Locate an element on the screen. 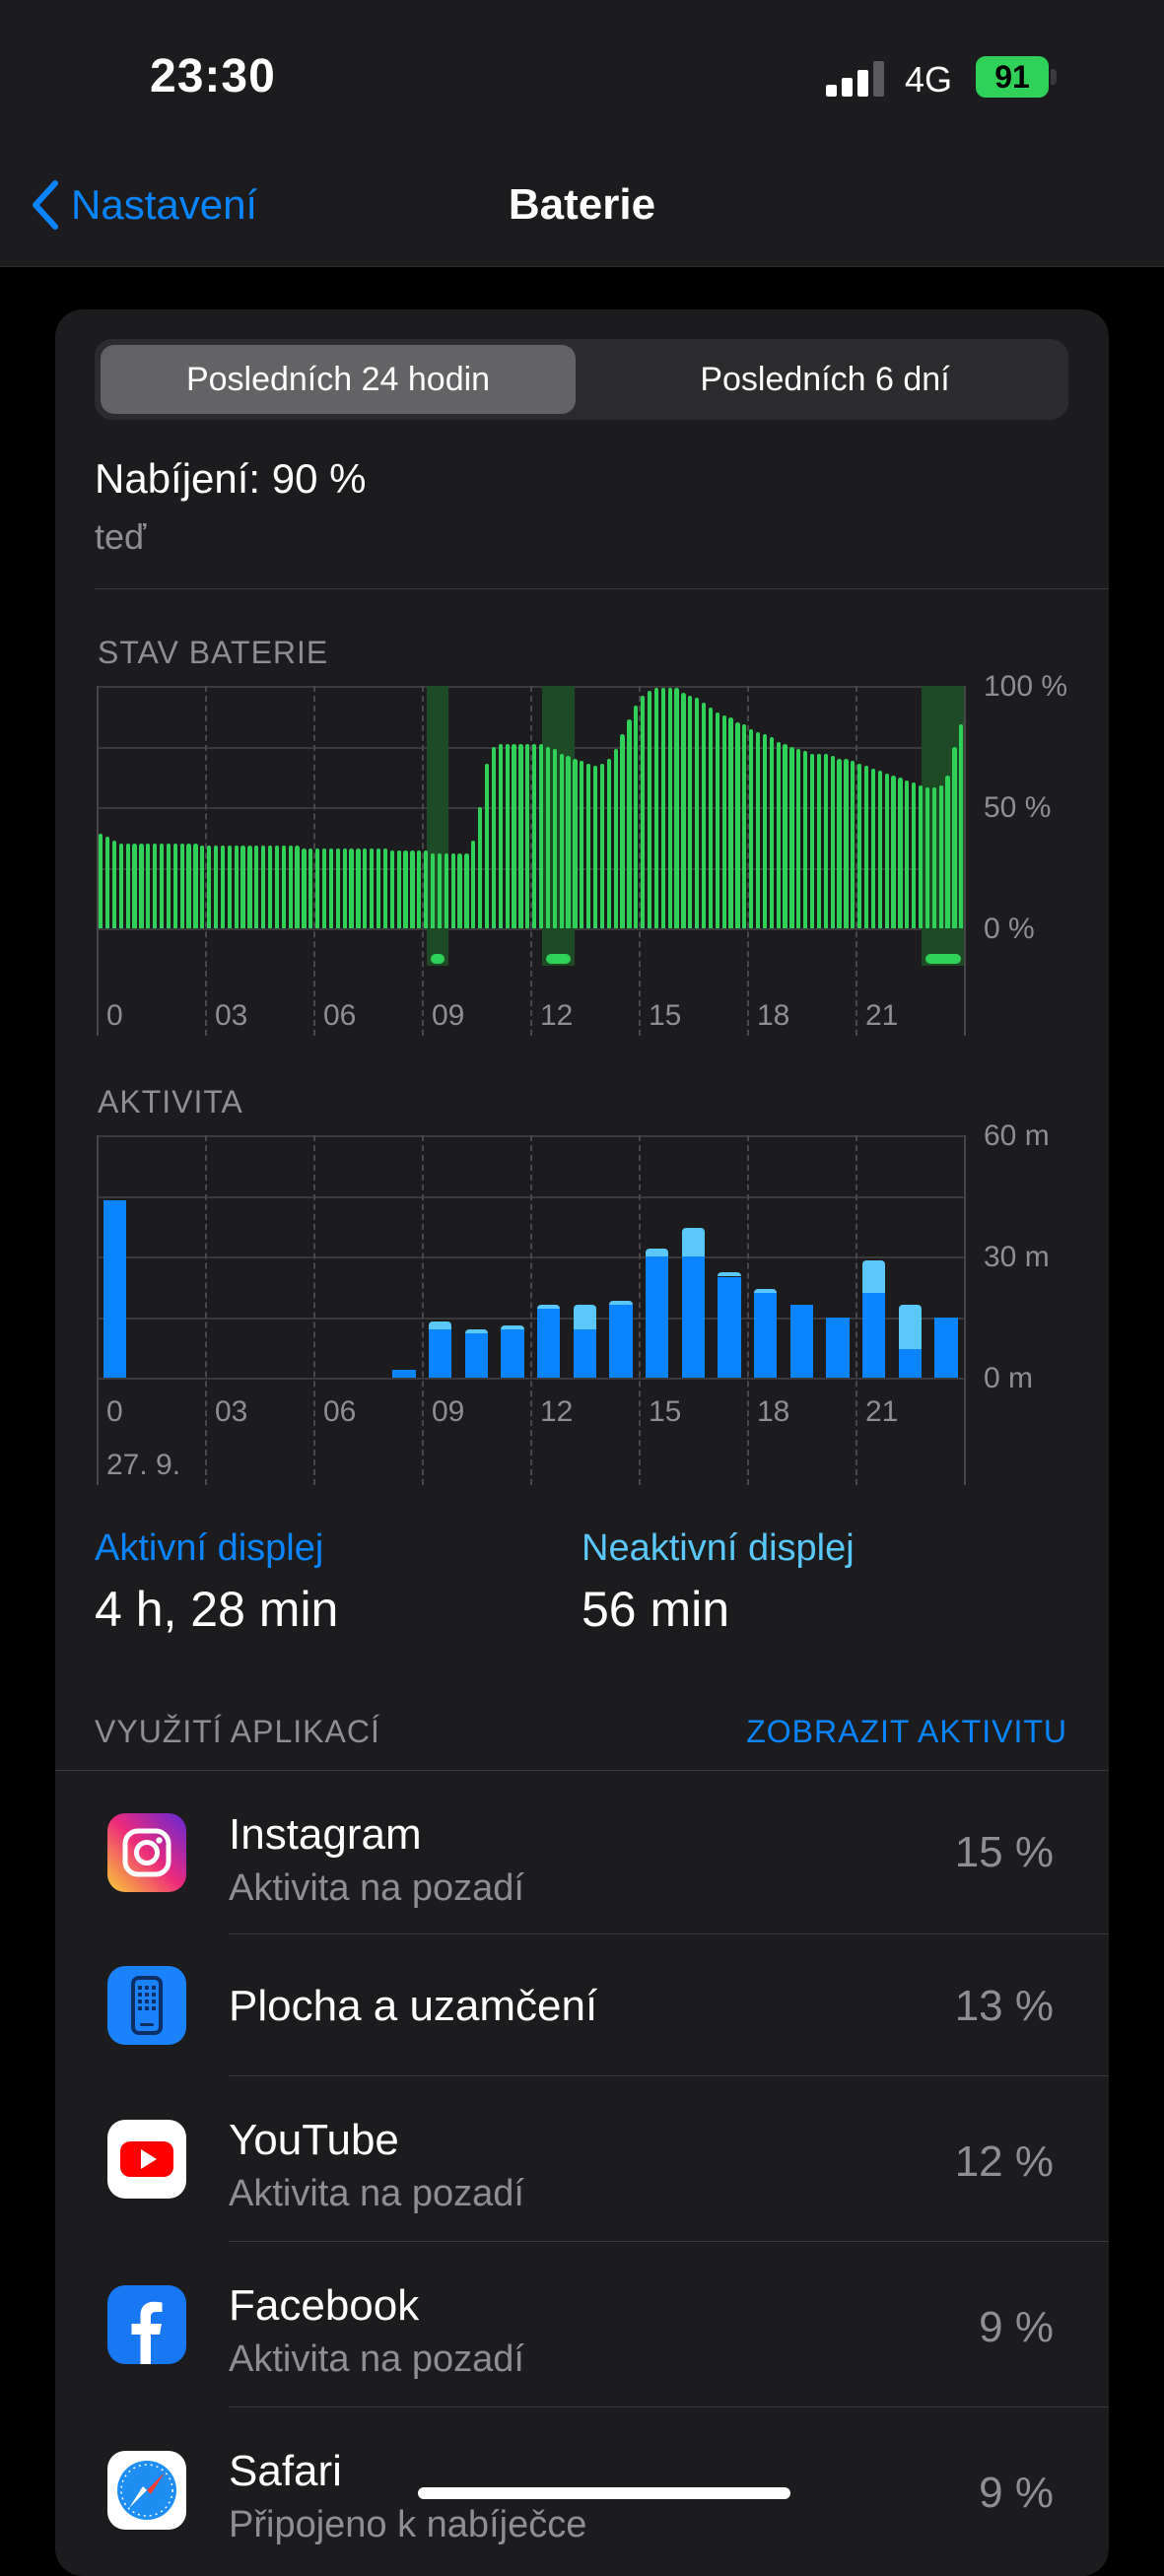 The width and height of the screenshot is (1164, 2576). activity-y-label-60: 60 m is located at coordinates (1017, 1135).